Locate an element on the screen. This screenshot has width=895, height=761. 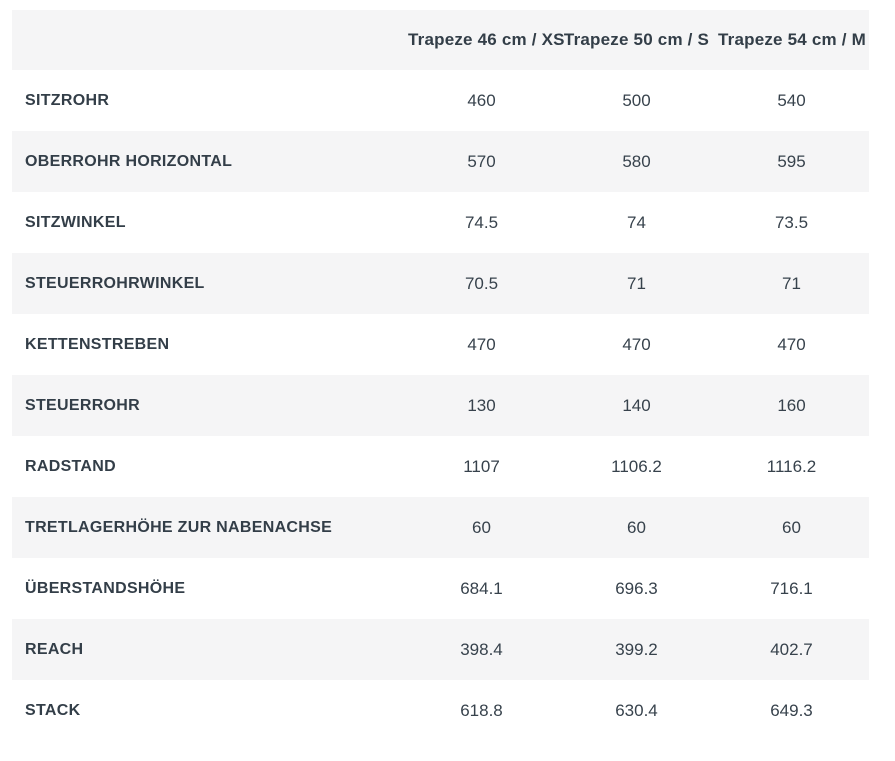
table-row: RADSTAND 1107 1106.2 1116.2 is located at coordinates (440, 466).